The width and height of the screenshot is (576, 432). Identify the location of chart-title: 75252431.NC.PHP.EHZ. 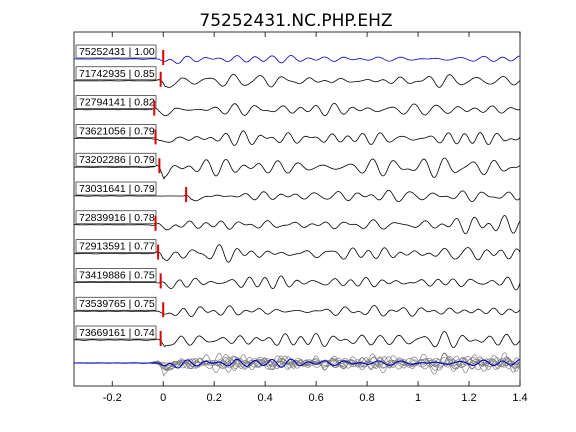
(295, 21).